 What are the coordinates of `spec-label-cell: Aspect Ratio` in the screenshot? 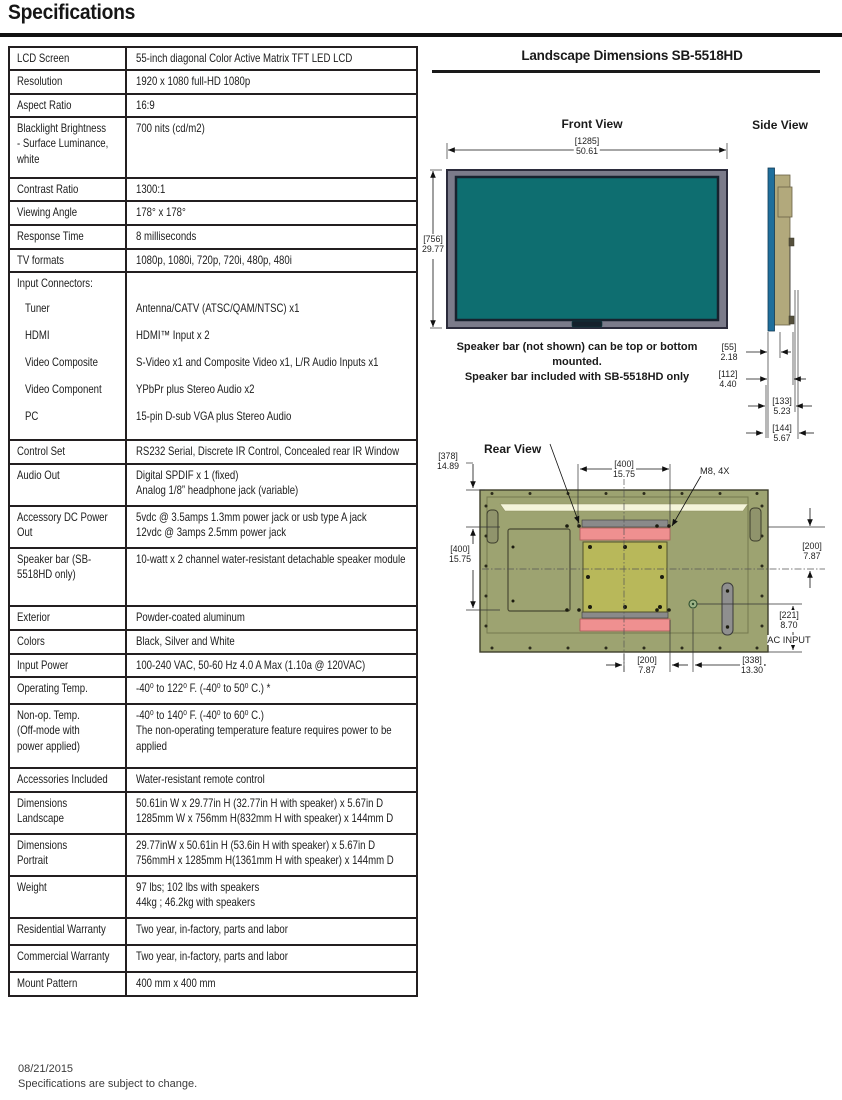 It's located at (68, 105).